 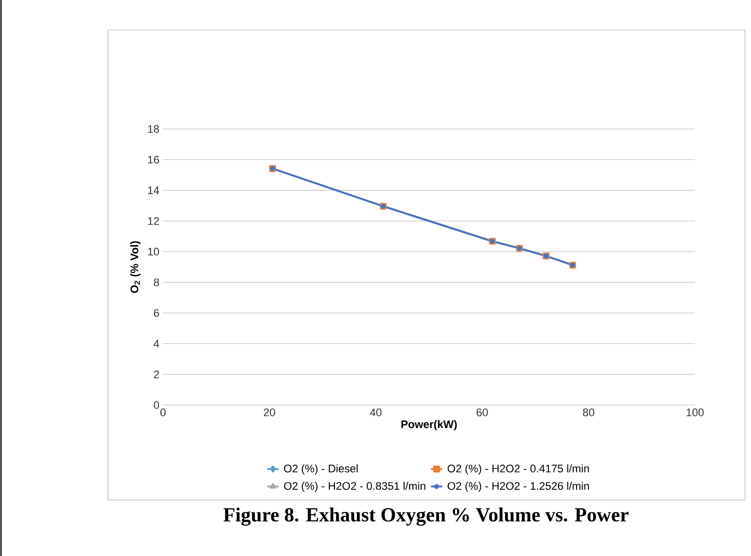 I want to click on y-tick-label: 10, so click(x=154, y=252).